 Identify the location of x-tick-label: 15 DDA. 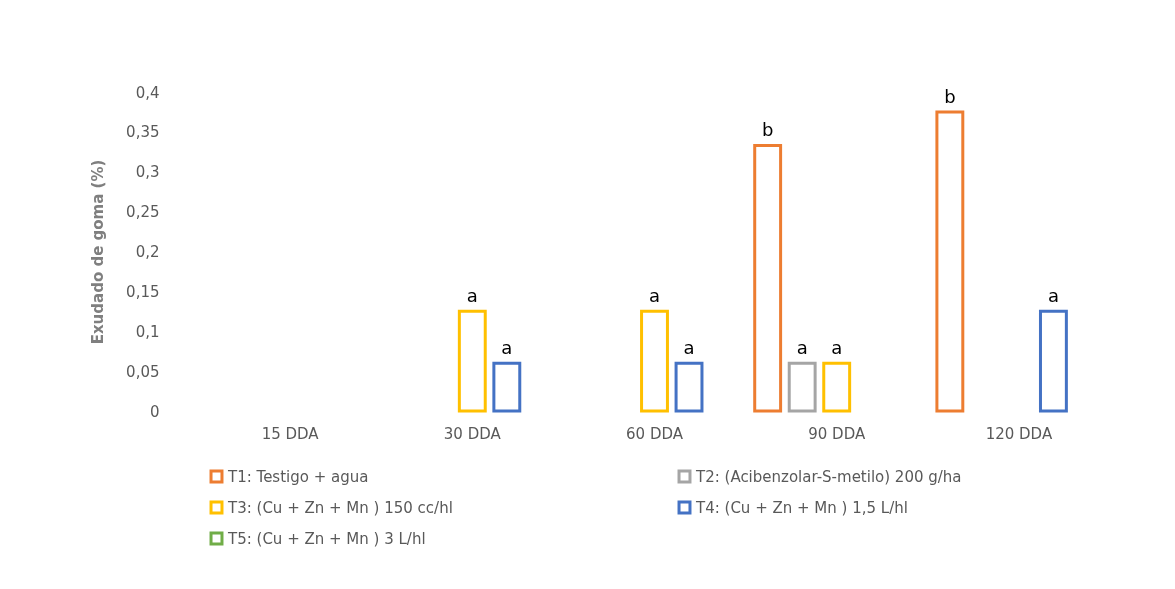
(290, 433).